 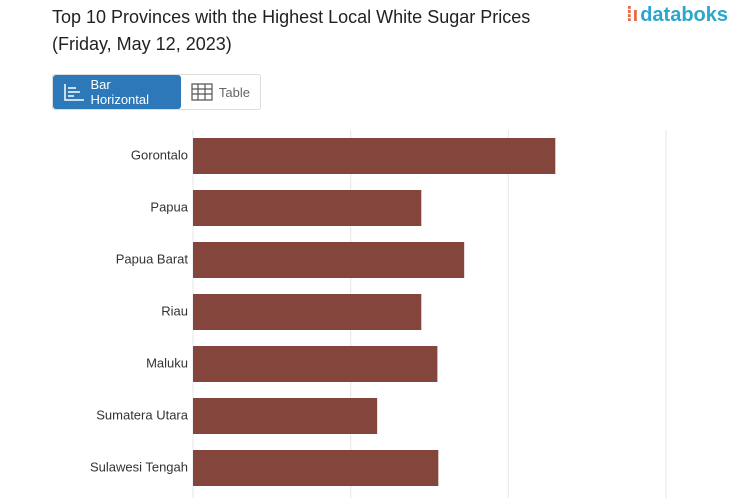 I want to click on view-tabs: Bar Horizontal Table, so click(x=156, y=92).